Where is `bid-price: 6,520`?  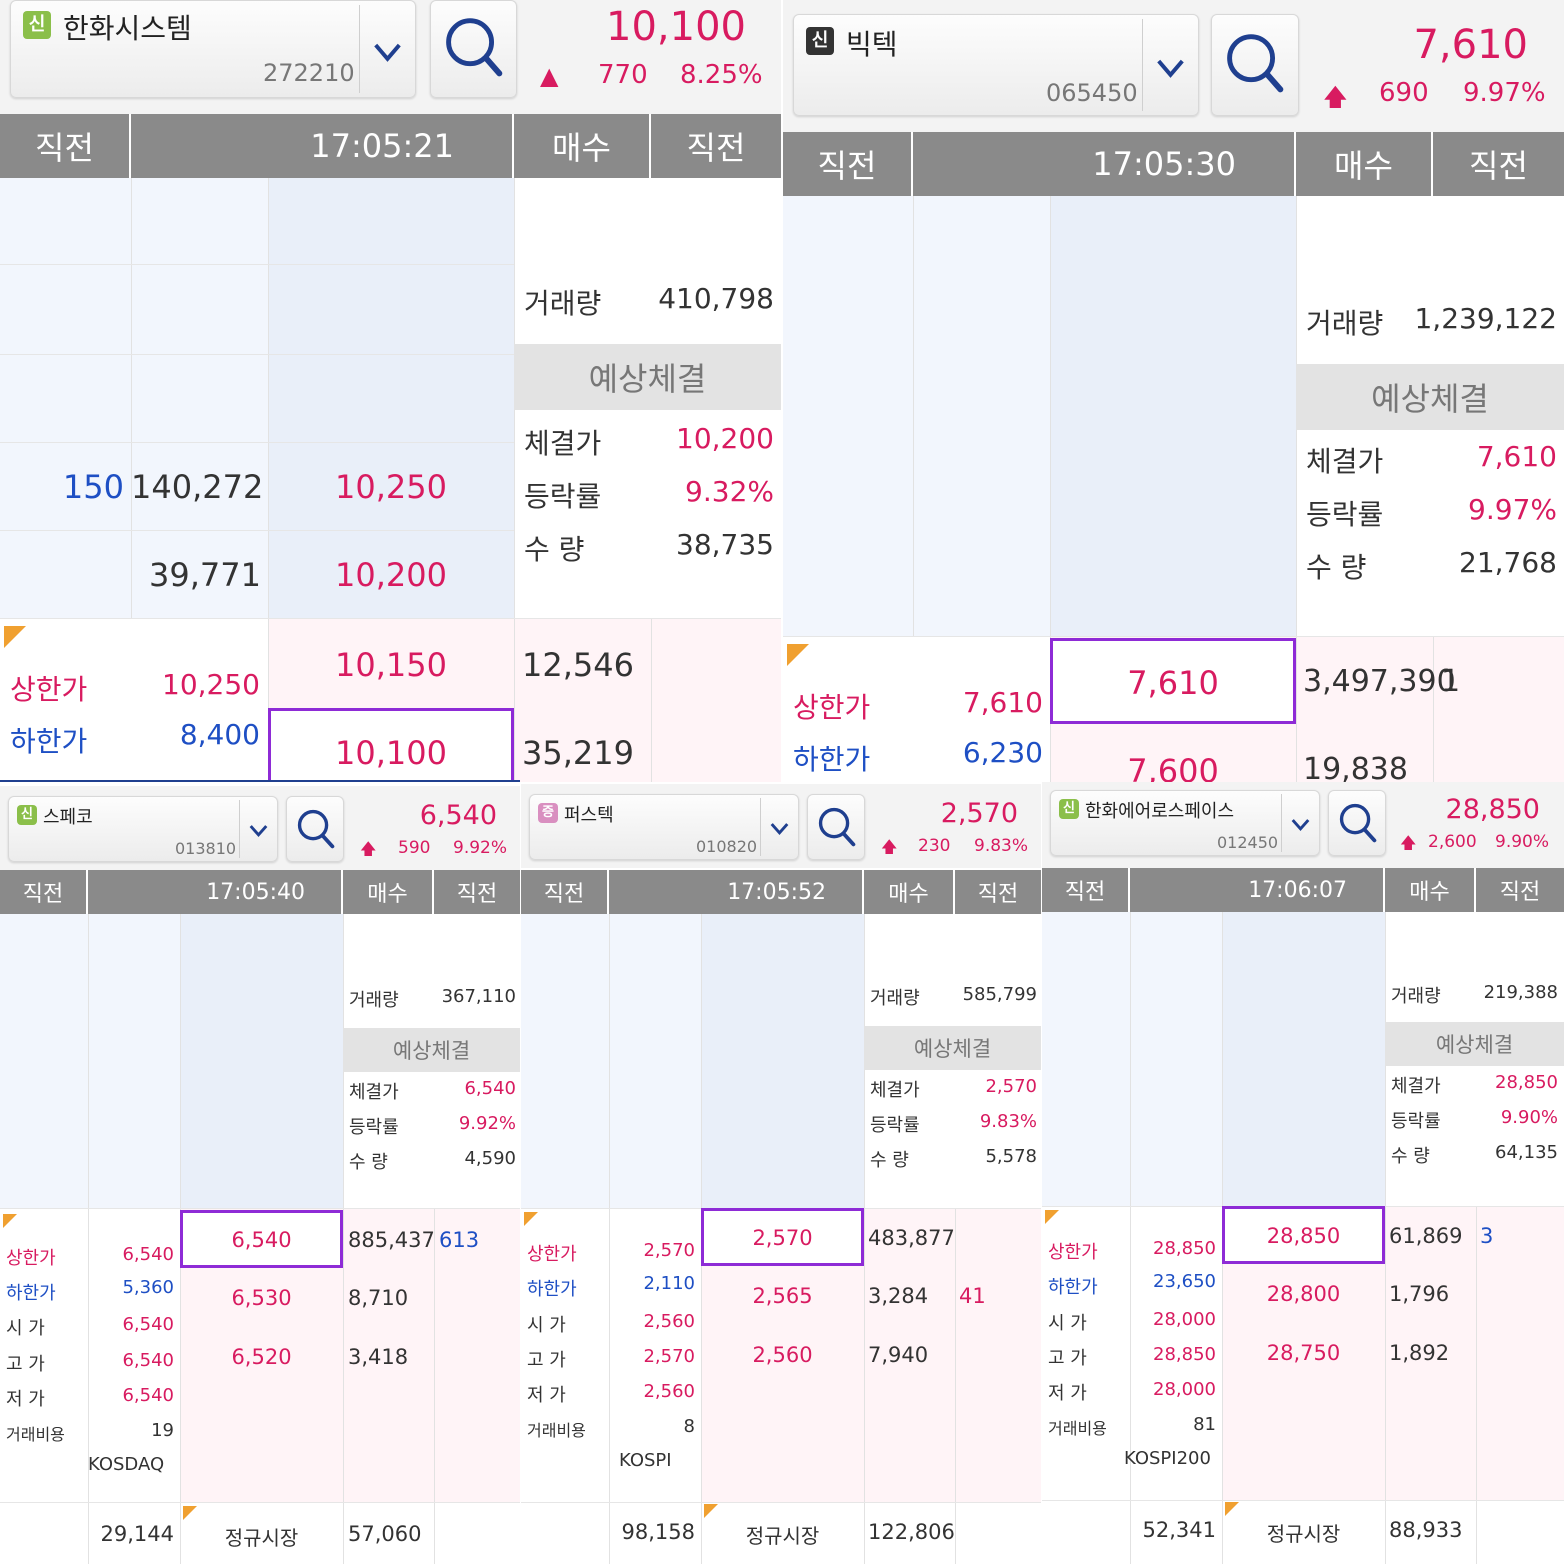 bid-price: 6,520 is located at coordinates (261, 1357).